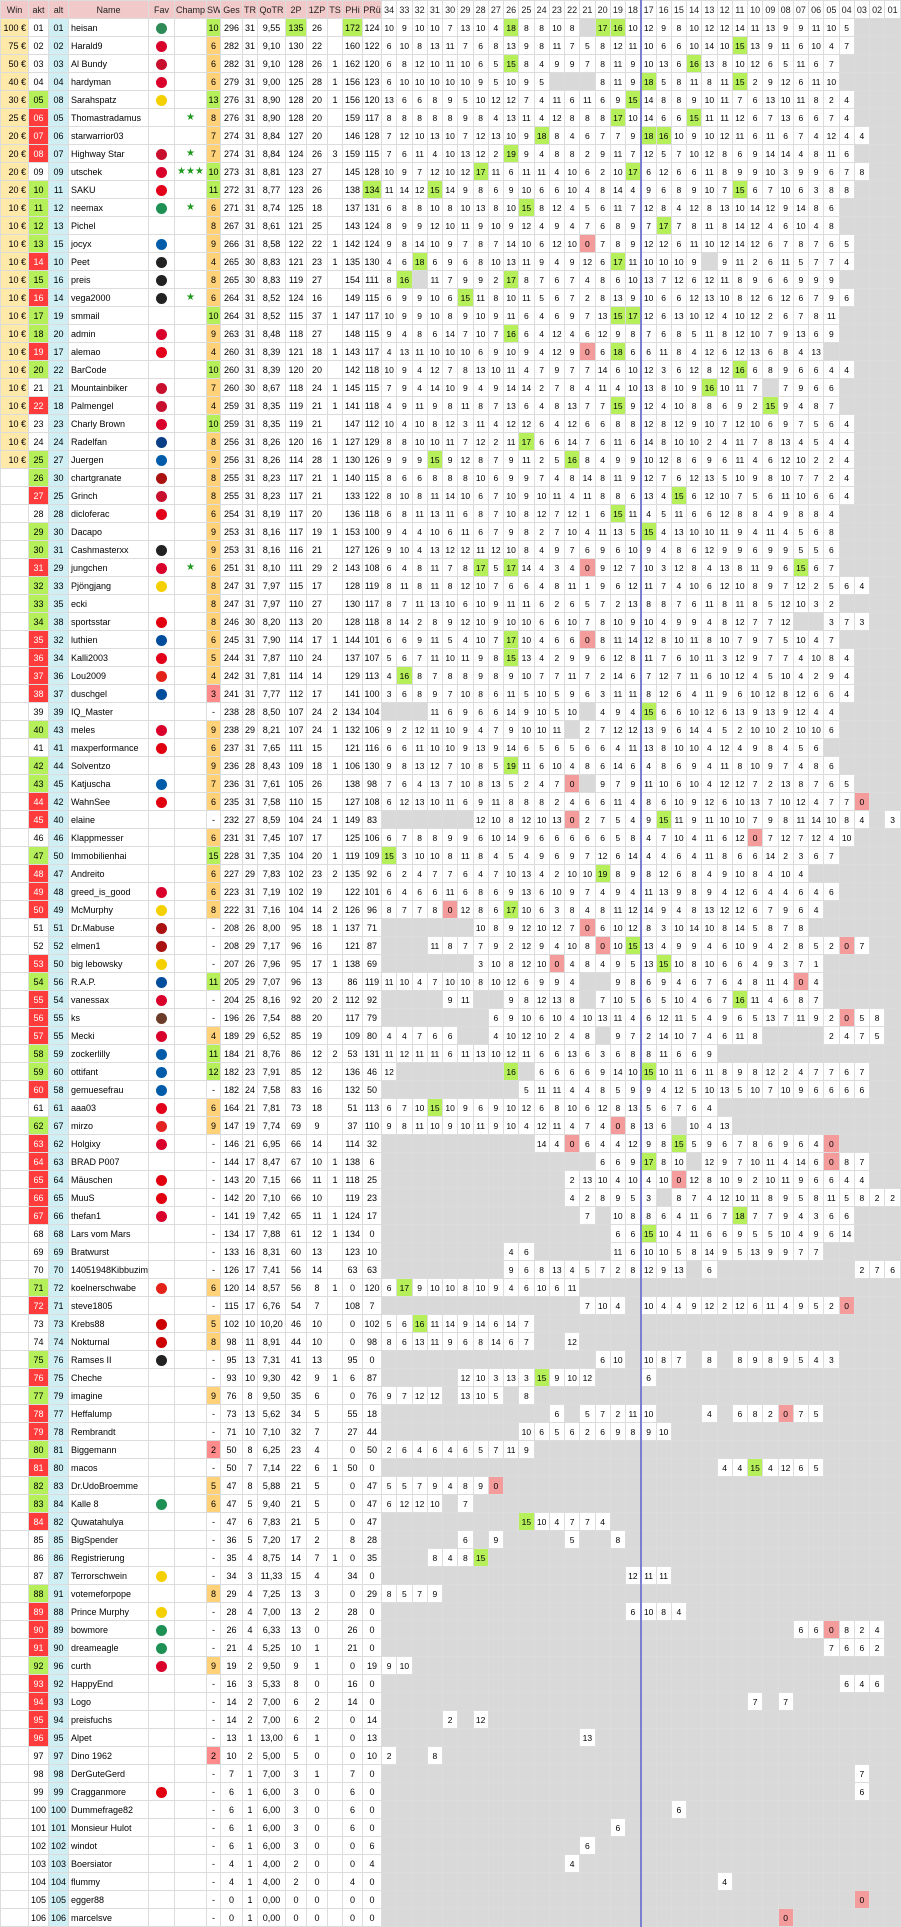  Describe the element at coordinates (801, 9) in the screenshot. I see `col-md-07: 07` at that location.